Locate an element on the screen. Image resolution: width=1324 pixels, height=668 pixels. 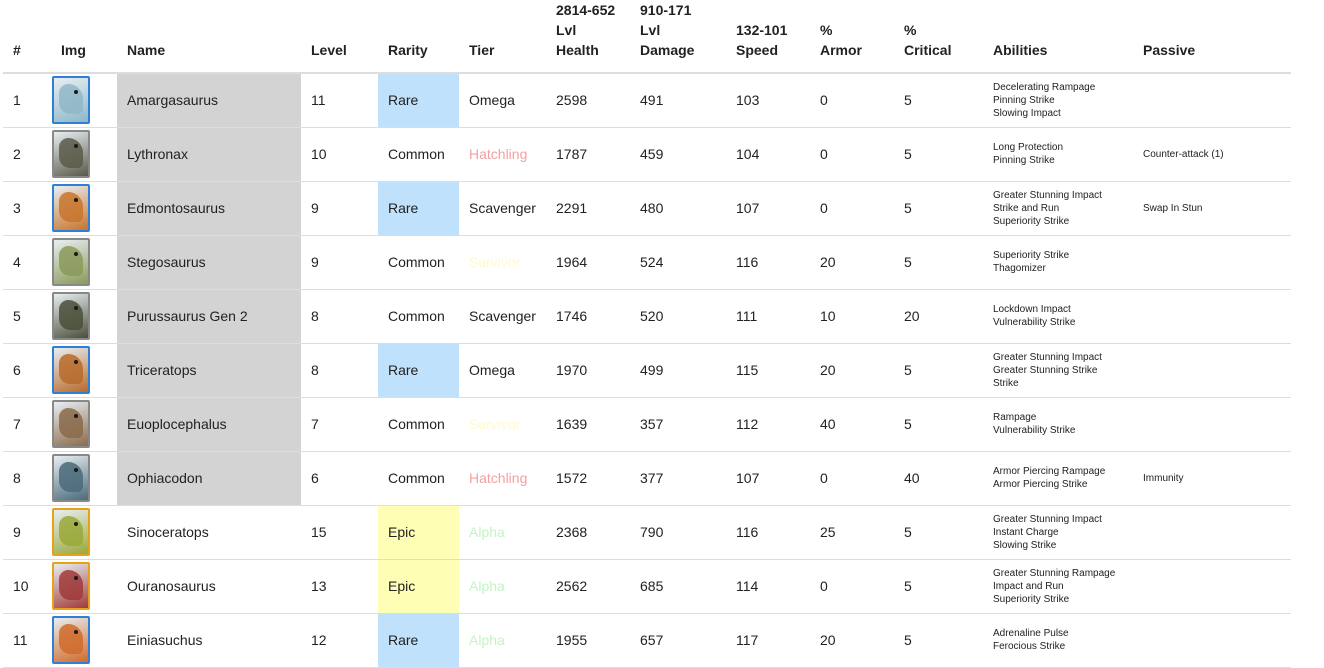
creature-health: 1787 is located at coordinates (588, 154).